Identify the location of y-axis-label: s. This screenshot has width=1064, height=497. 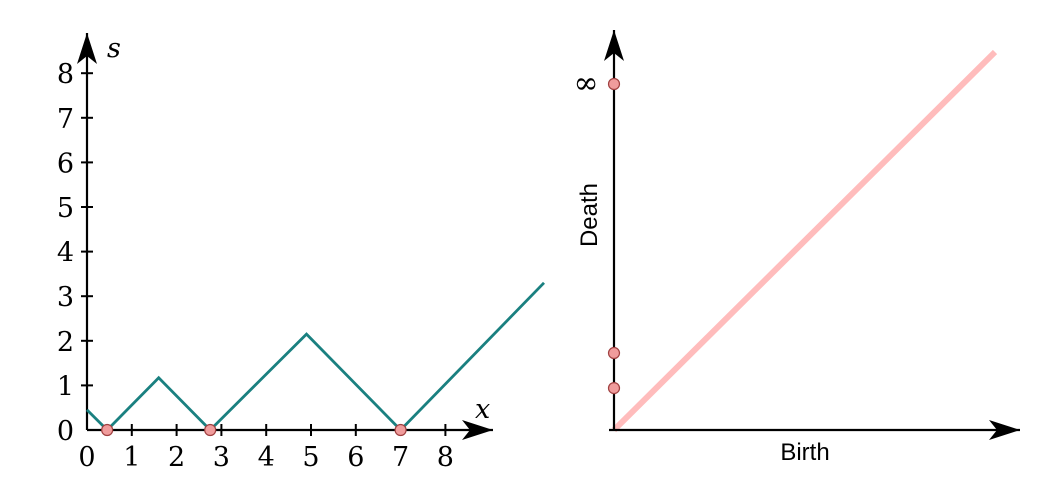
(114, 48).